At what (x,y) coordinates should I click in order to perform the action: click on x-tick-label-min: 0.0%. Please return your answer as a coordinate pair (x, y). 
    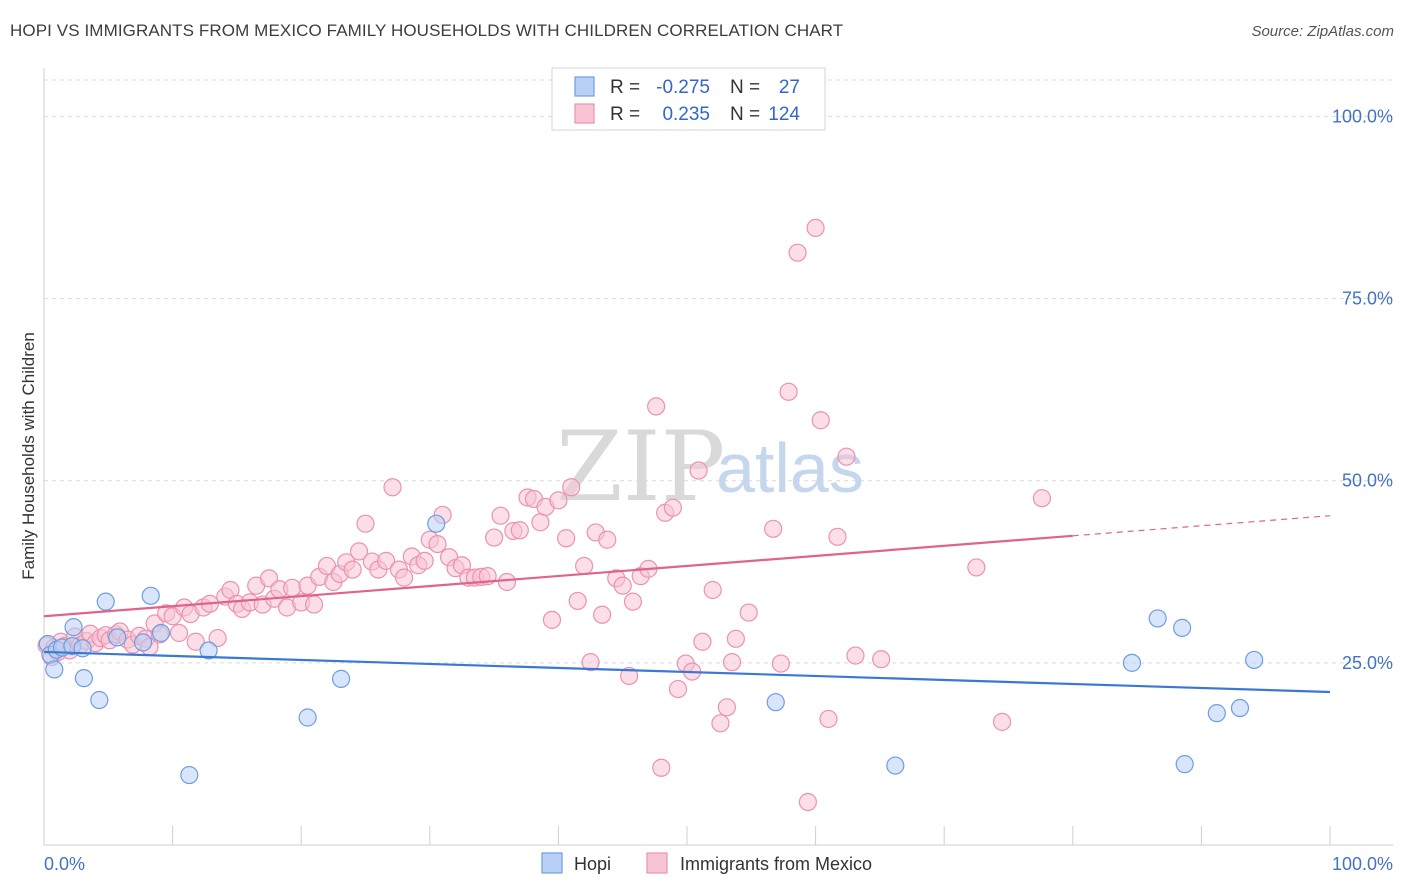
    Looking at the image, I should click on (64, 864).